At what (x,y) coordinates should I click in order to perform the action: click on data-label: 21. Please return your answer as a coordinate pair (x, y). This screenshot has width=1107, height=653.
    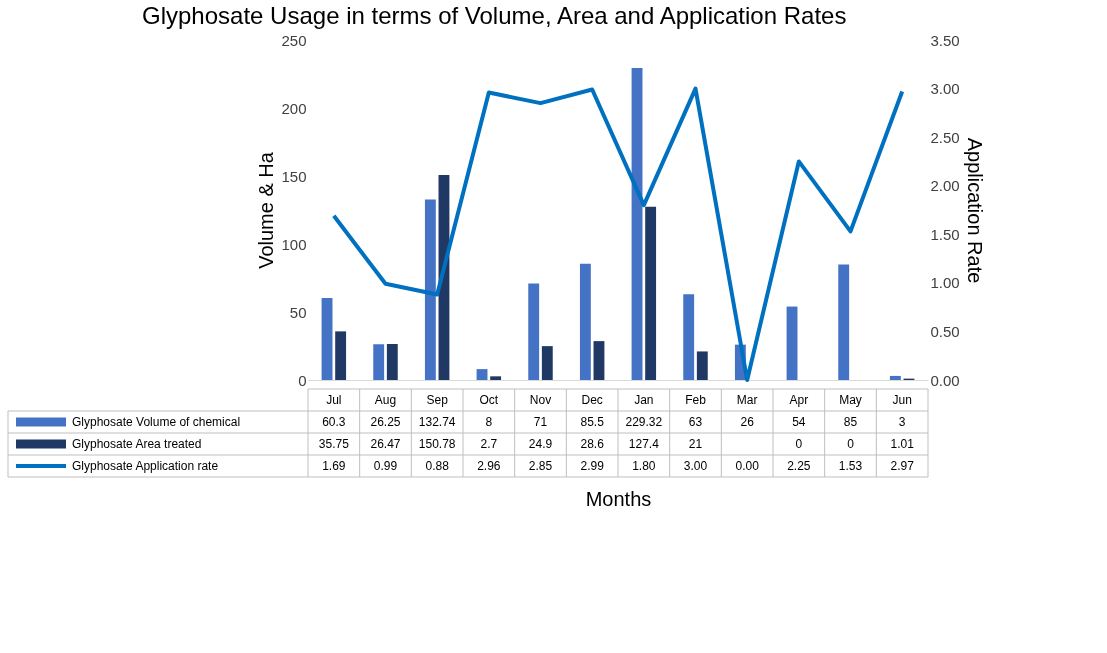
    Looking at the image, I should click on (695, 444).